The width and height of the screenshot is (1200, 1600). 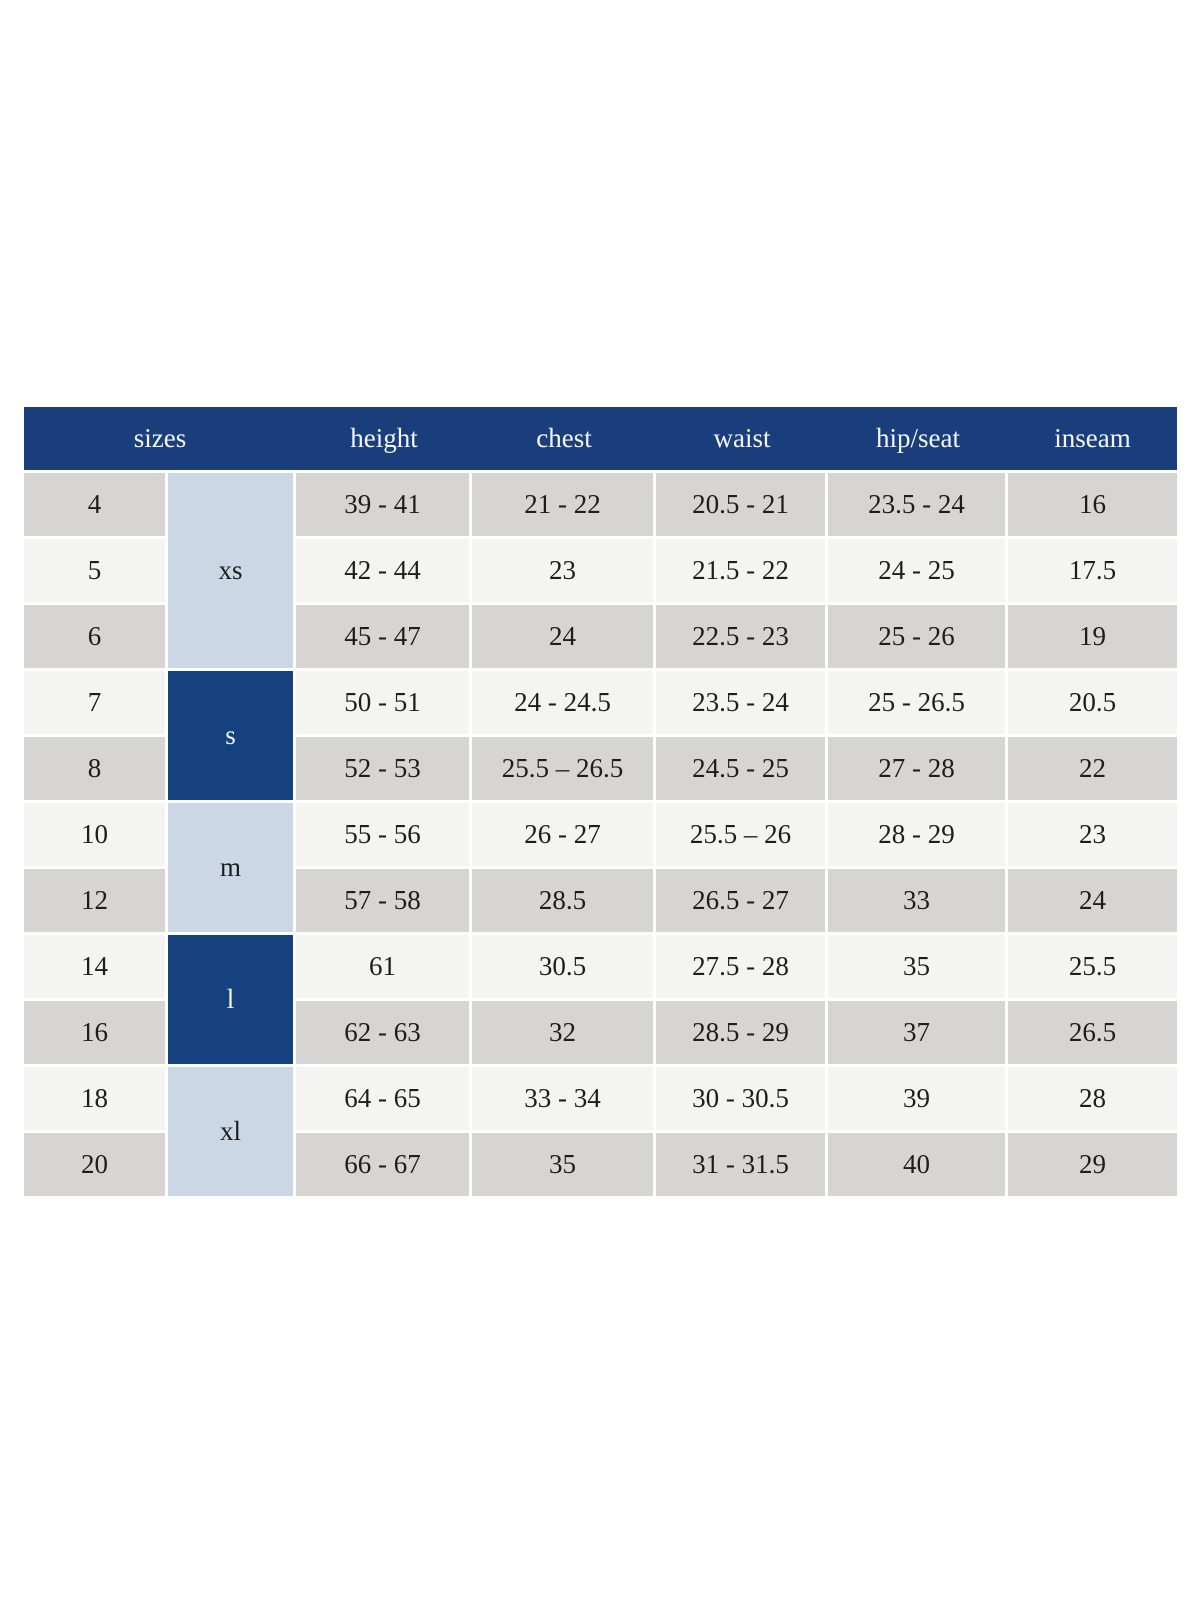 What do you see at coordinates (918, 1166) in the screenshot?
I see `hip-seat-cell: 40` at bounding box center [918, 1166].